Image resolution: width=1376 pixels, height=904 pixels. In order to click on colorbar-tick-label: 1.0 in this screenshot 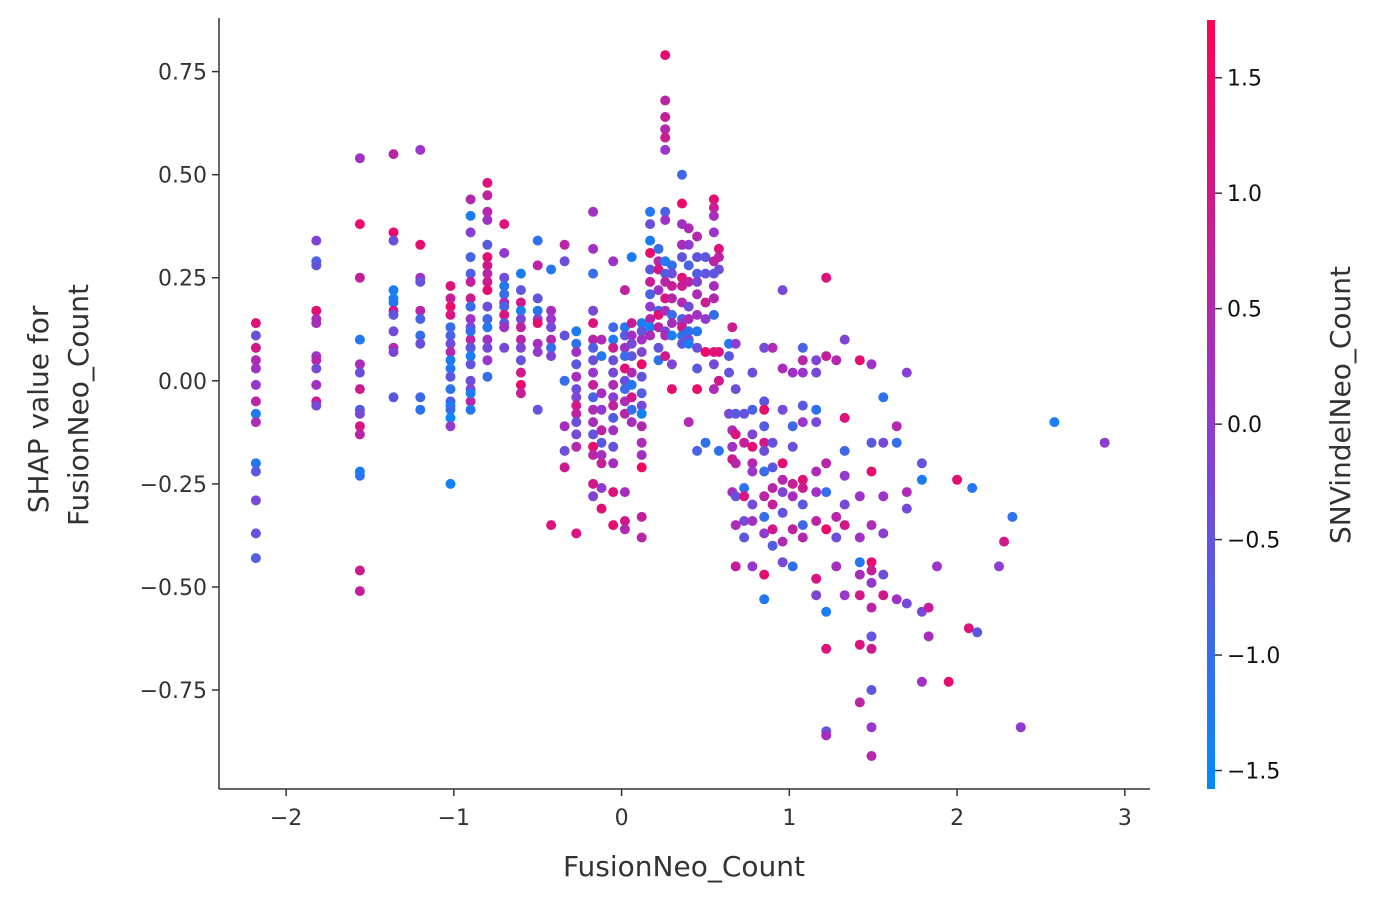, I will do `click(1244, 194)`.